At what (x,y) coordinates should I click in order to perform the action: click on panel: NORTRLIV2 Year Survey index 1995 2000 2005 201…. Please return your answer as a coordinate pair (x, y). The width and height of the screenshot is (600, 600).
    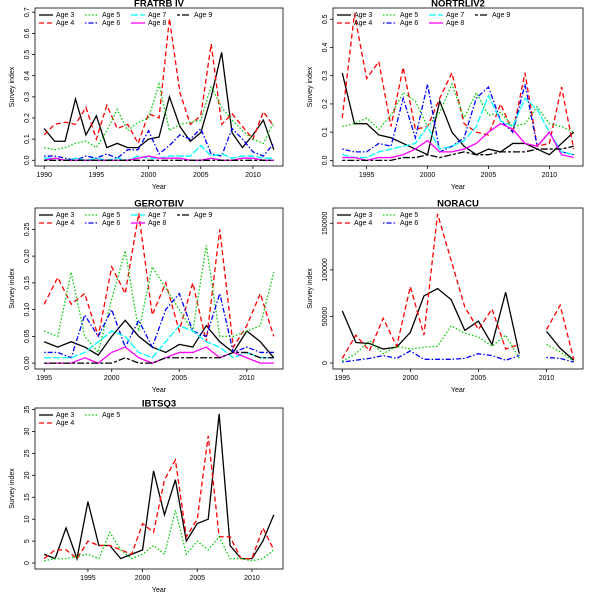
    Looking at the image, I should click on (445, 95).